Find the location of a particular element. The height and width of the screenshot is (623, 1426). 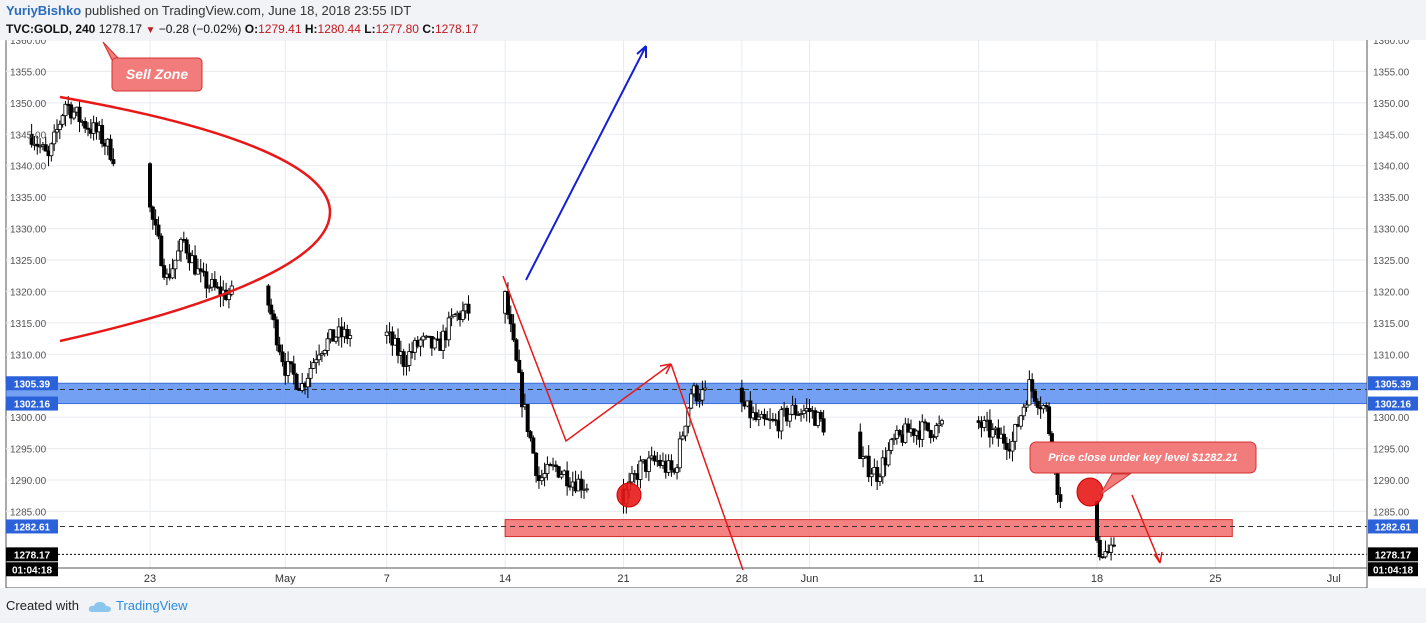

x-tick-label: Jul is located at coordinates (1334, 579).